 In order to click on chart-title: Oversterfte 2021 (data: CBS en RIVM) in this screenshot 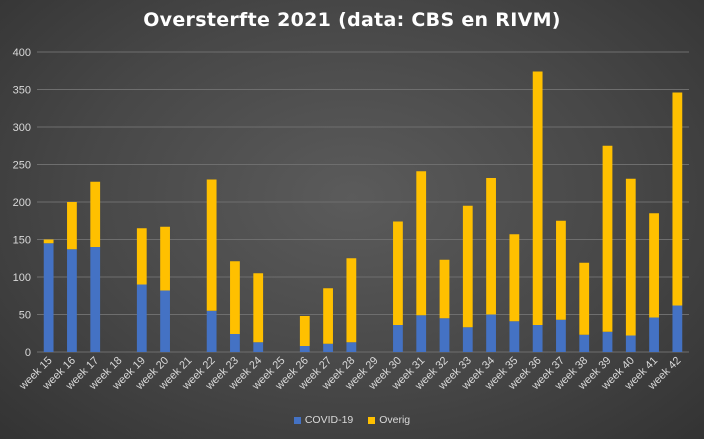, I will do `click(352, 20)`.